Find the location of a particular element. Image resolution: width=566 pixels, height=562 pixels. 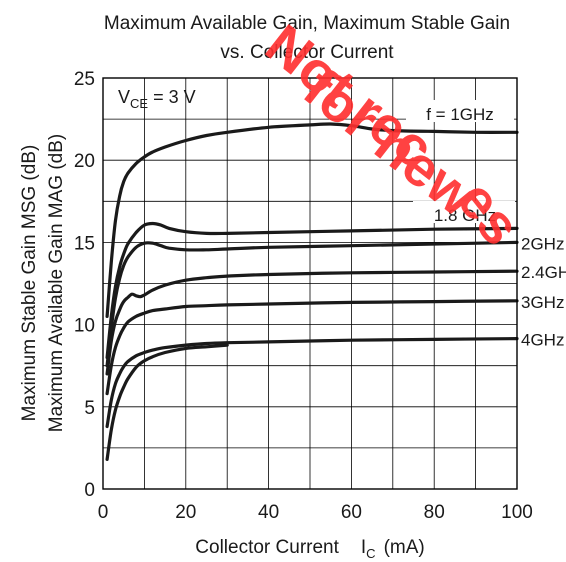

y-tick-labels: 0 5 10 15 20 25 is located at coordinates (84, 285).